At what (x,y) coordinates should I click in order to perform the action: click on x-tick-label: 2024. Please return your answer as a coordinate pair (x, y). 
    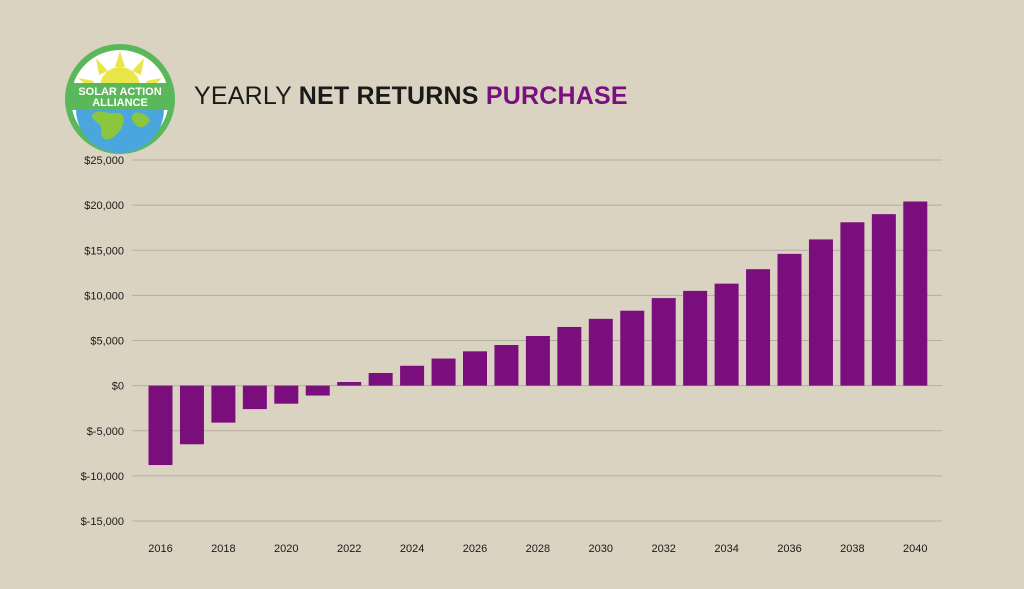
    Looking at the image, I should click on (412, 549).